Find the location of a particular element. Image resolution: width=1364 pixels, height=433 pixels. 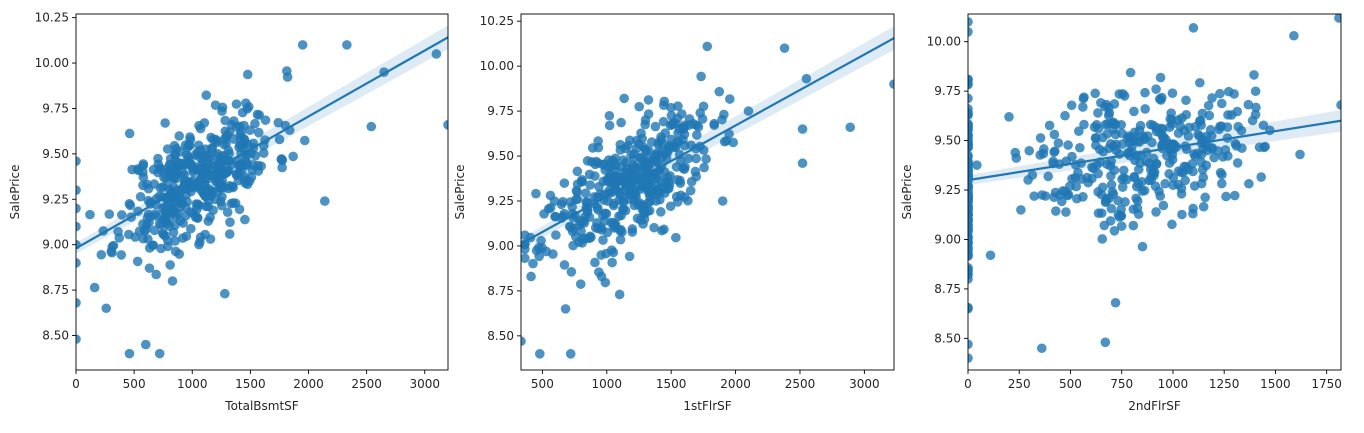

y-tick-label: 8.75 is located at coordinates (947, 289).